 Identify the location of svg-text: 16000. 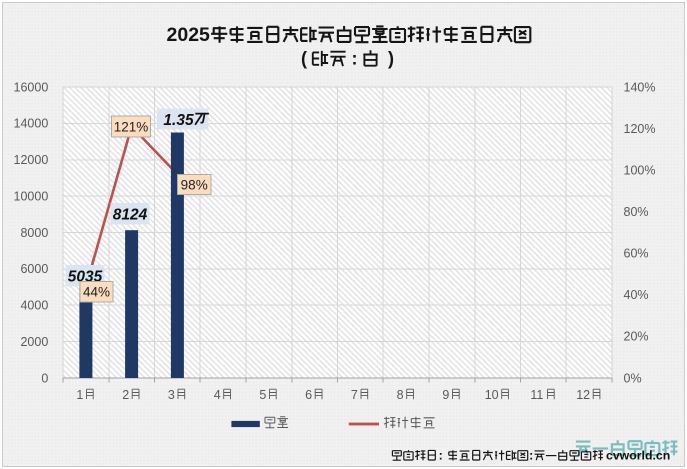
(31, 87).